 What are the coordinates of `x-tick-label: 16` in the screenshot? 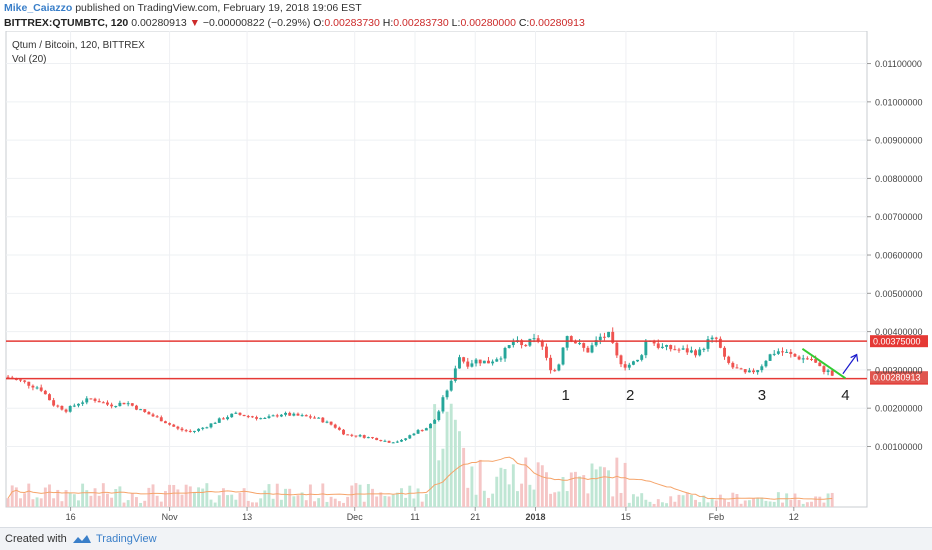 It's located at (71, 517).